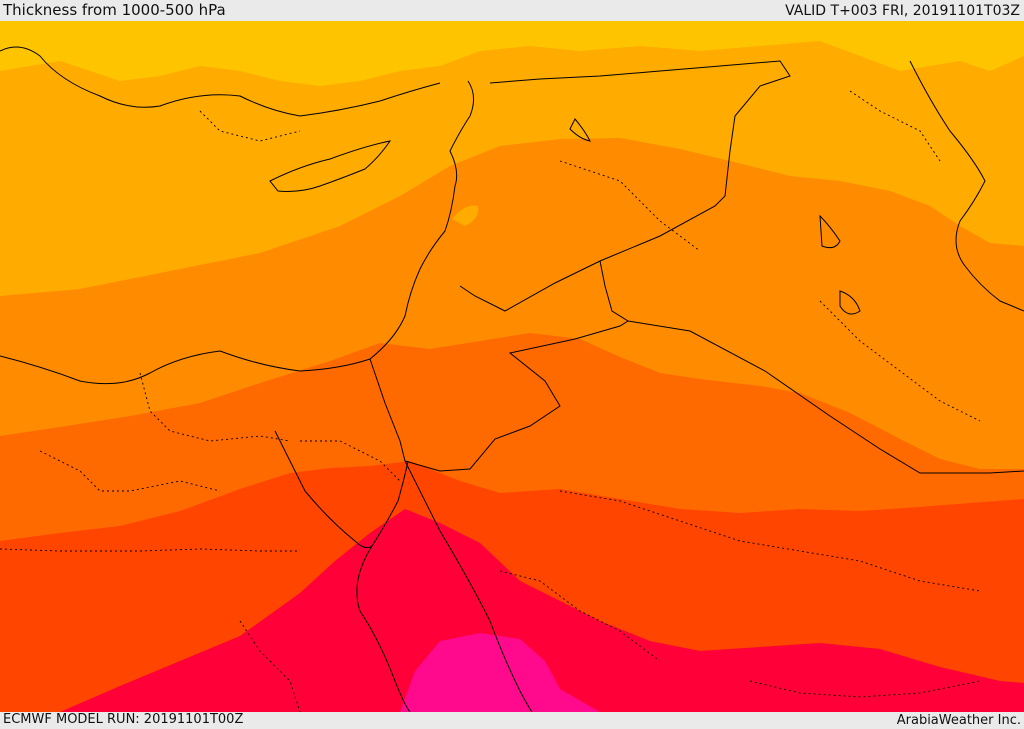 The width and height of the screenshot is (1024, 729). Describe the element at coordinates (512, 53) in the screenshot. I see `band-1-area` at that location.